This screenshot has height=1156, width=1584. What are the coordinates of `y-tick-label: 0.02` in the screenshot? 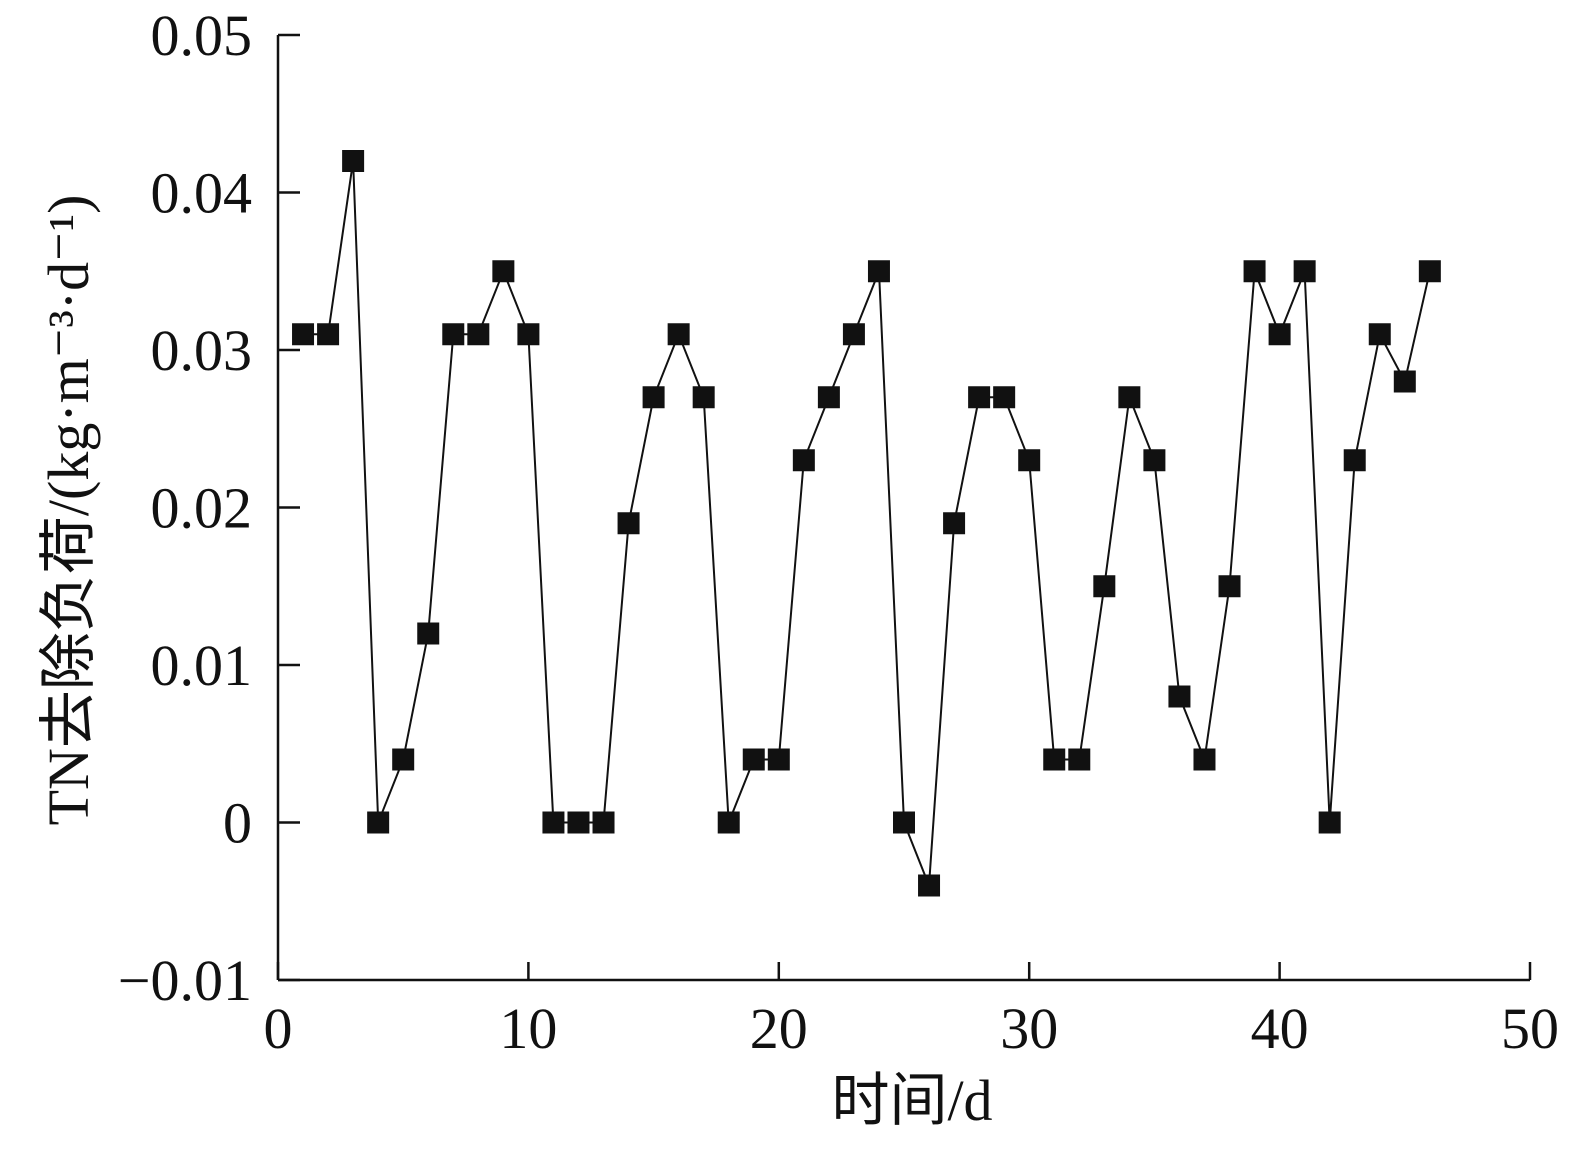 It's located at (202, 508).